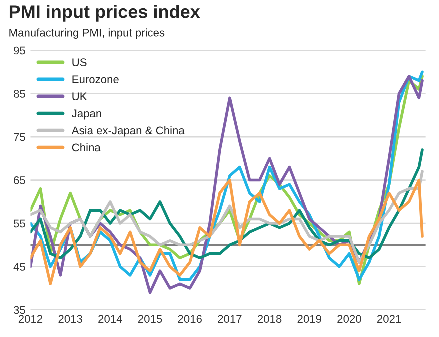 The image size is (439, 337). I want to click on legend-label: Asia ex-Japan & China, so click(128, 131).